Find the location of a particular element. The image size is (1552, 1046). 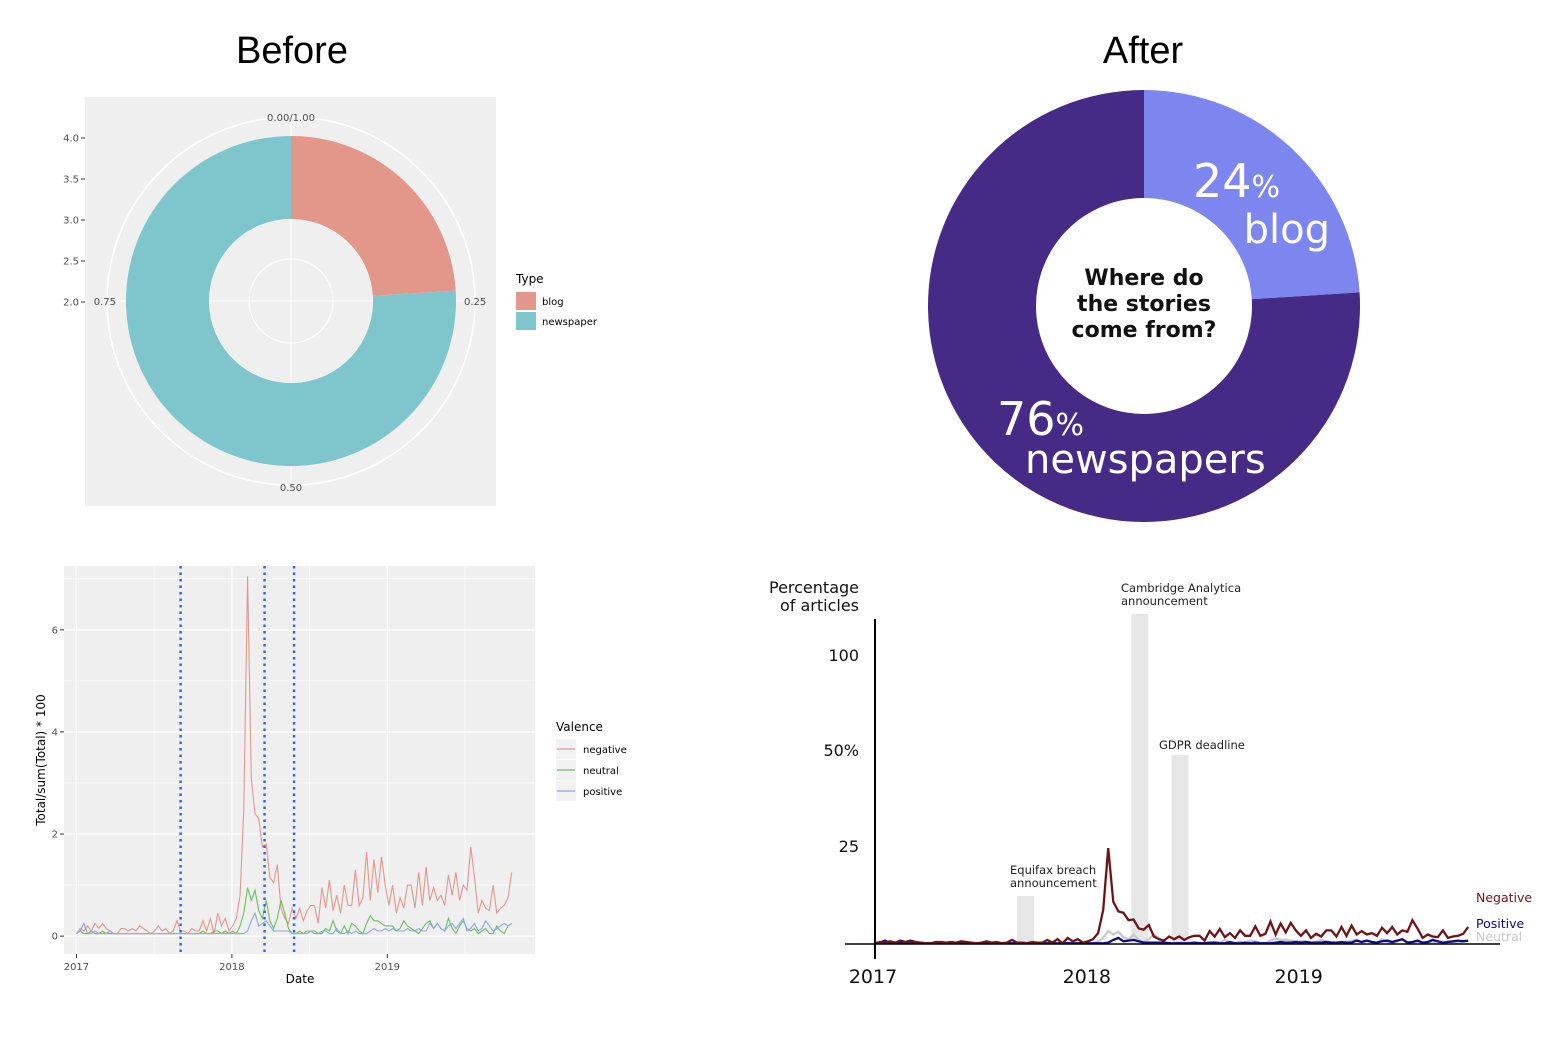

angle-tick-label: 0.75 is located at coordinates (105, 302).